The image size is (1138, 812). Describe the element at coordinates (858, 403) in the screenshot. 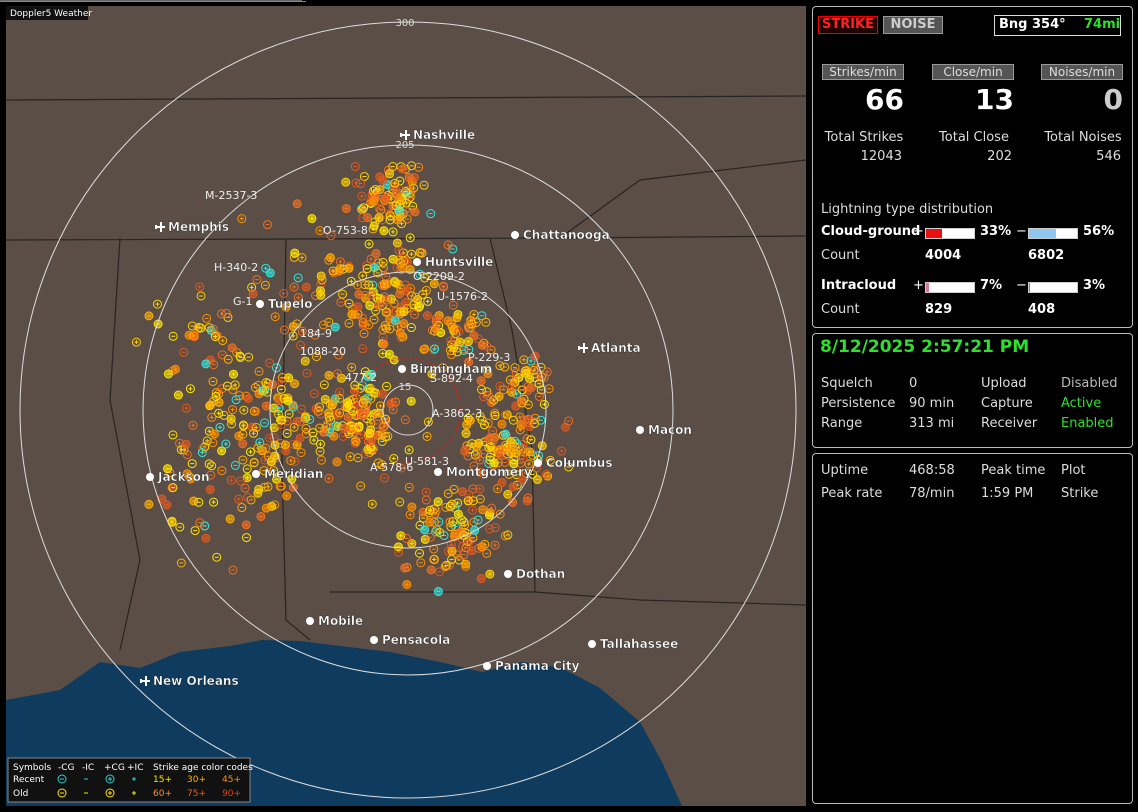

I see `setting: Persistence` at that location.